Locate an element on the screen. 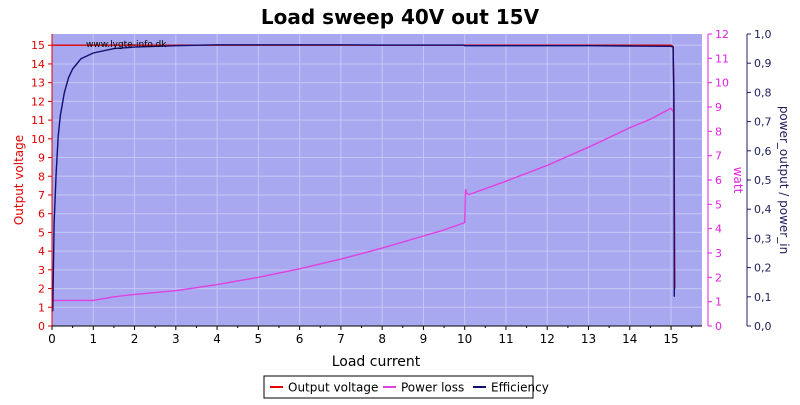  y-right1-tick-label: 11 is located at coordinates (722, 58).